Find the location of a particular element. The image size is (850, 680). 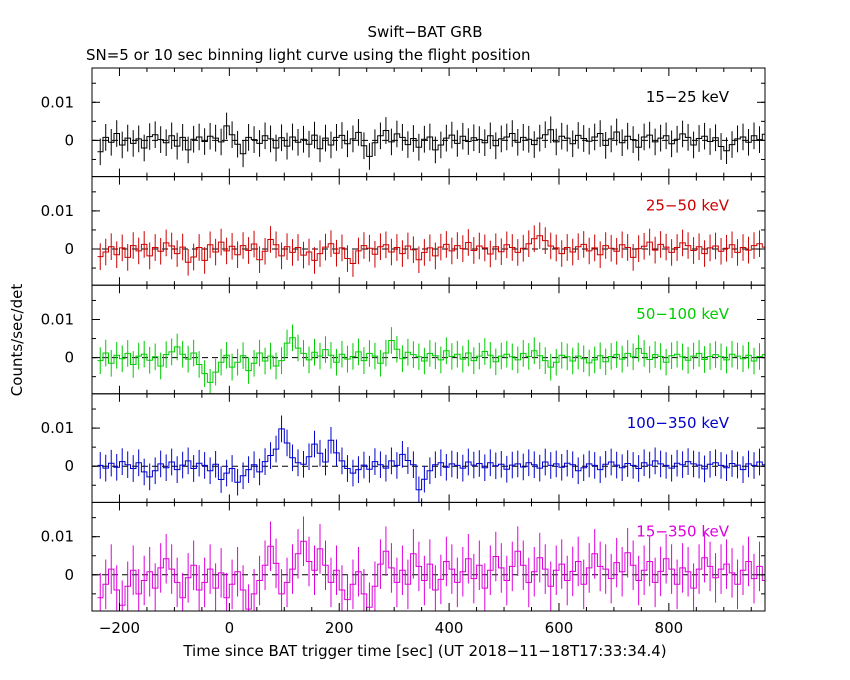

energy-band-label: 50−100 keV is located at coordinates (682, 314).